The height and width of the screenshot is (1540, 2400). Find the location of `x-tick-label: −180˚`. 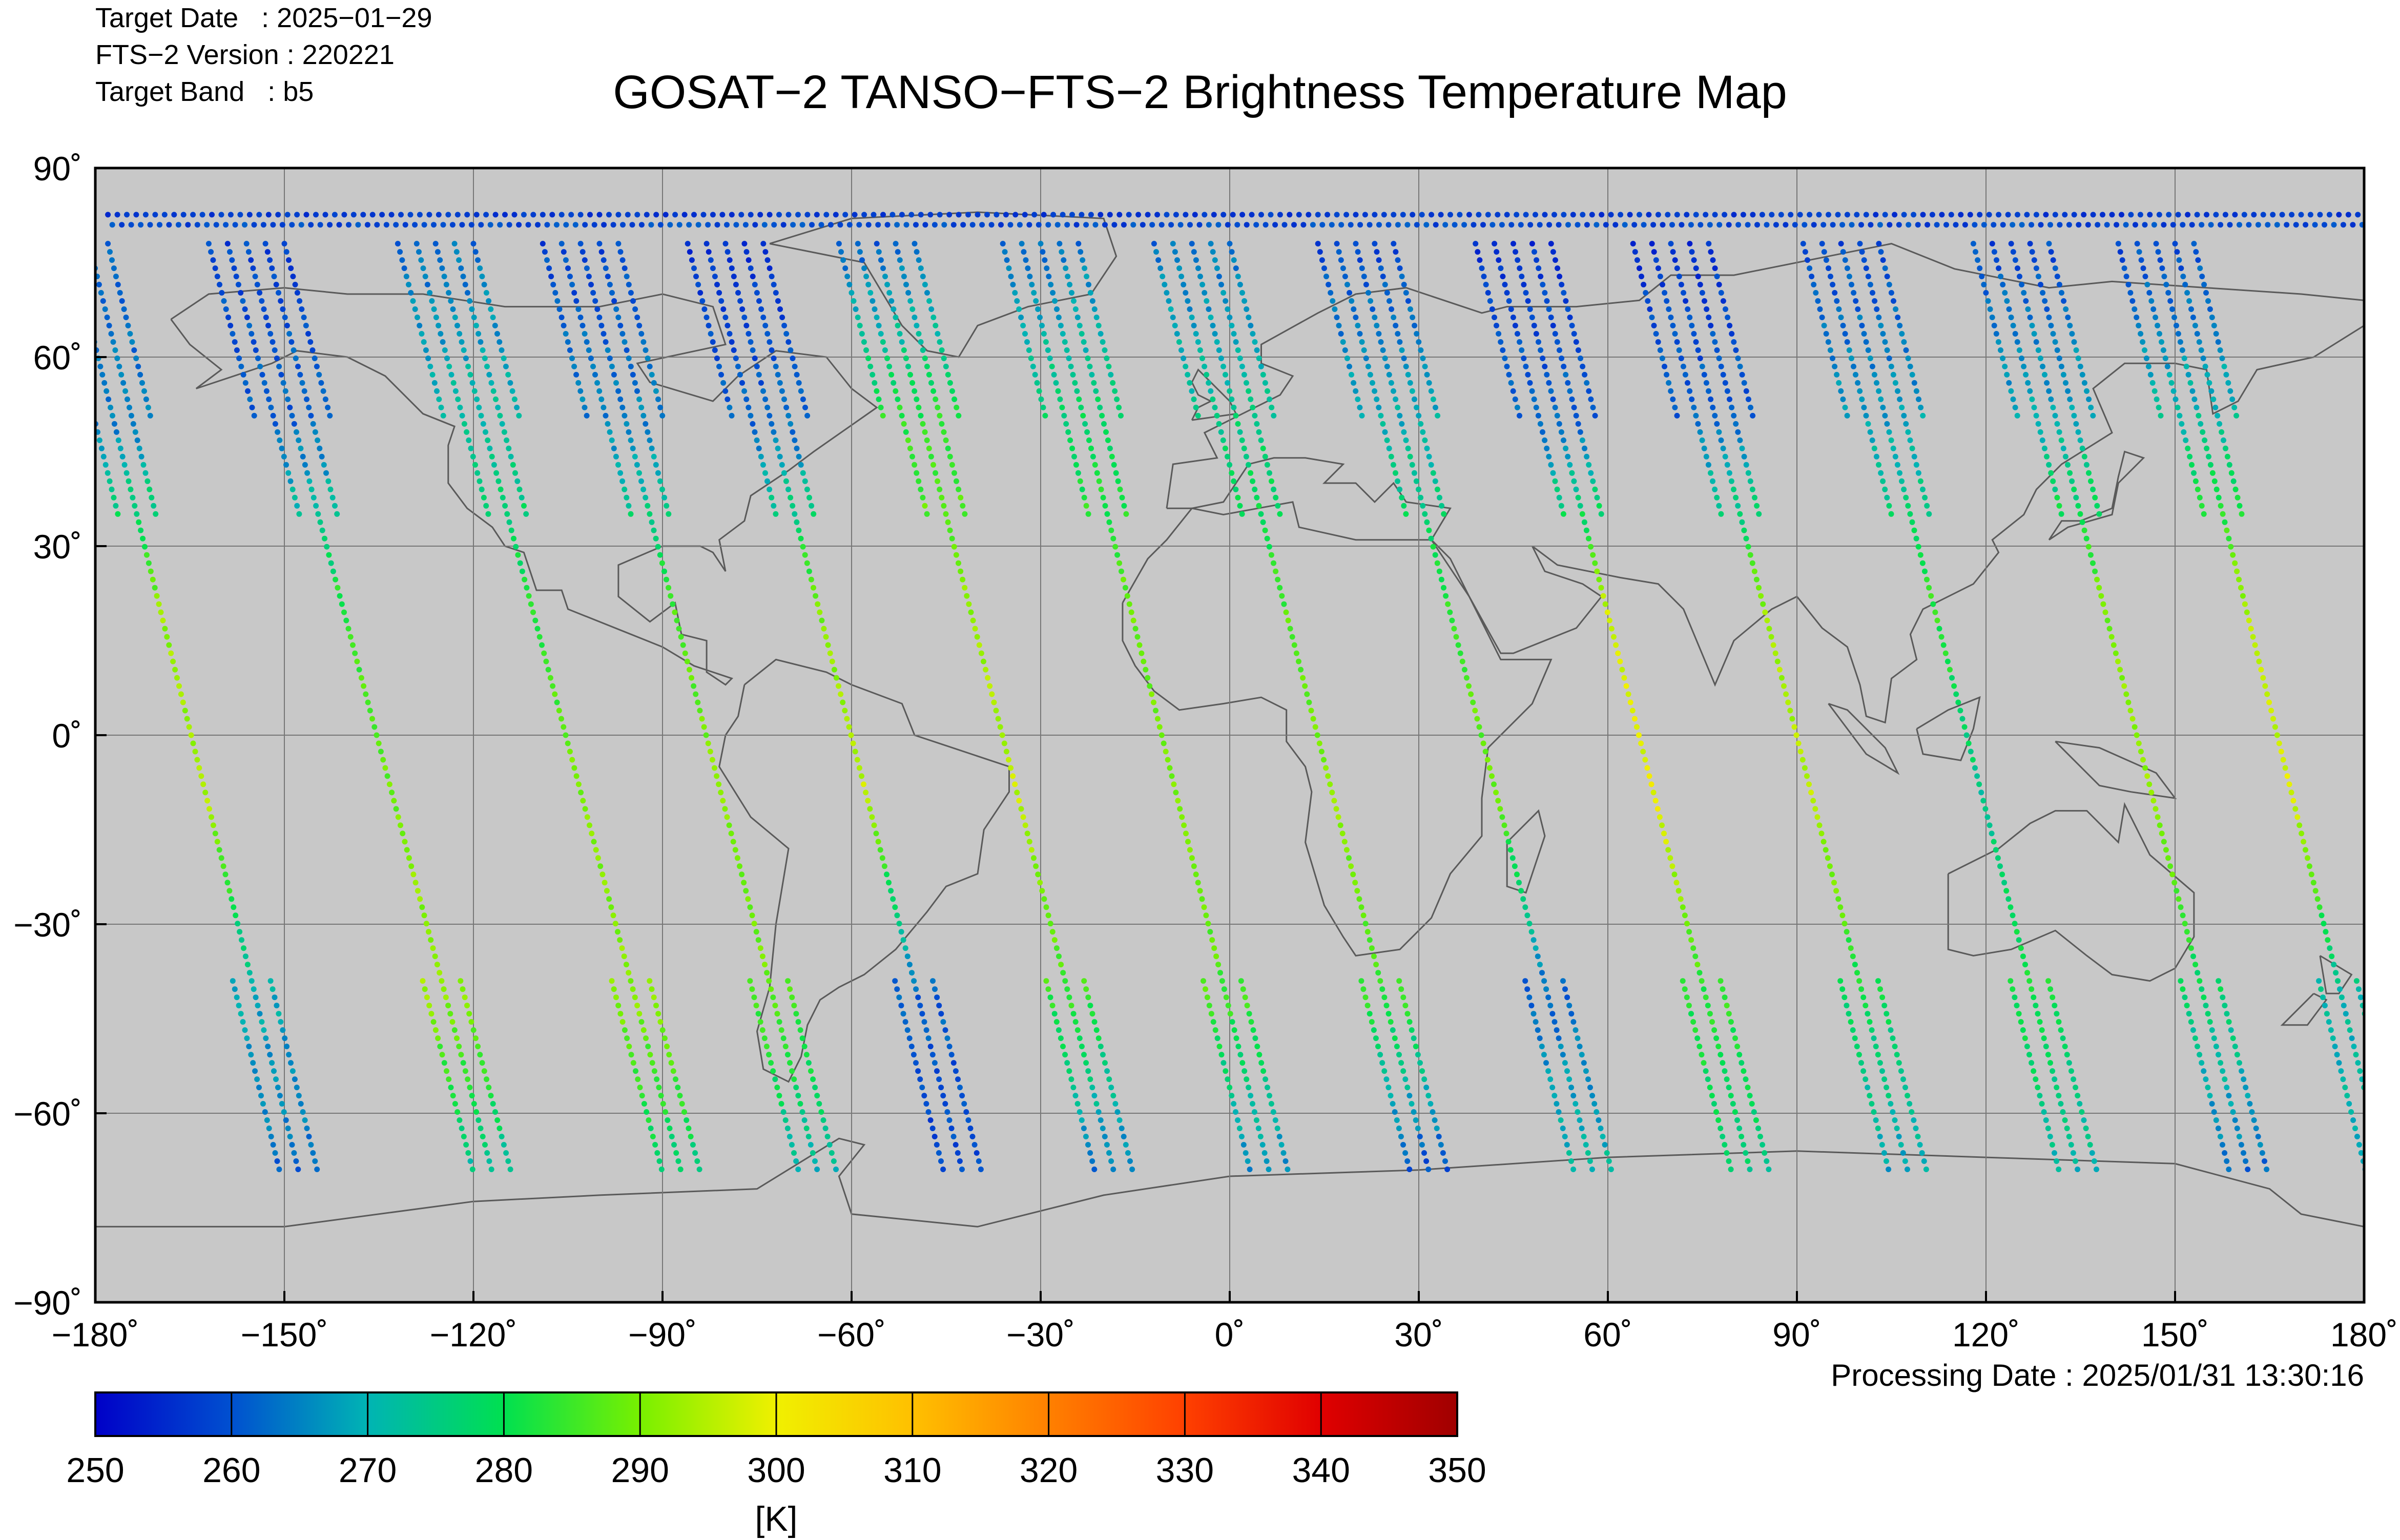

x-tick-label: −180˚ is located at coordinates (95, 1335).